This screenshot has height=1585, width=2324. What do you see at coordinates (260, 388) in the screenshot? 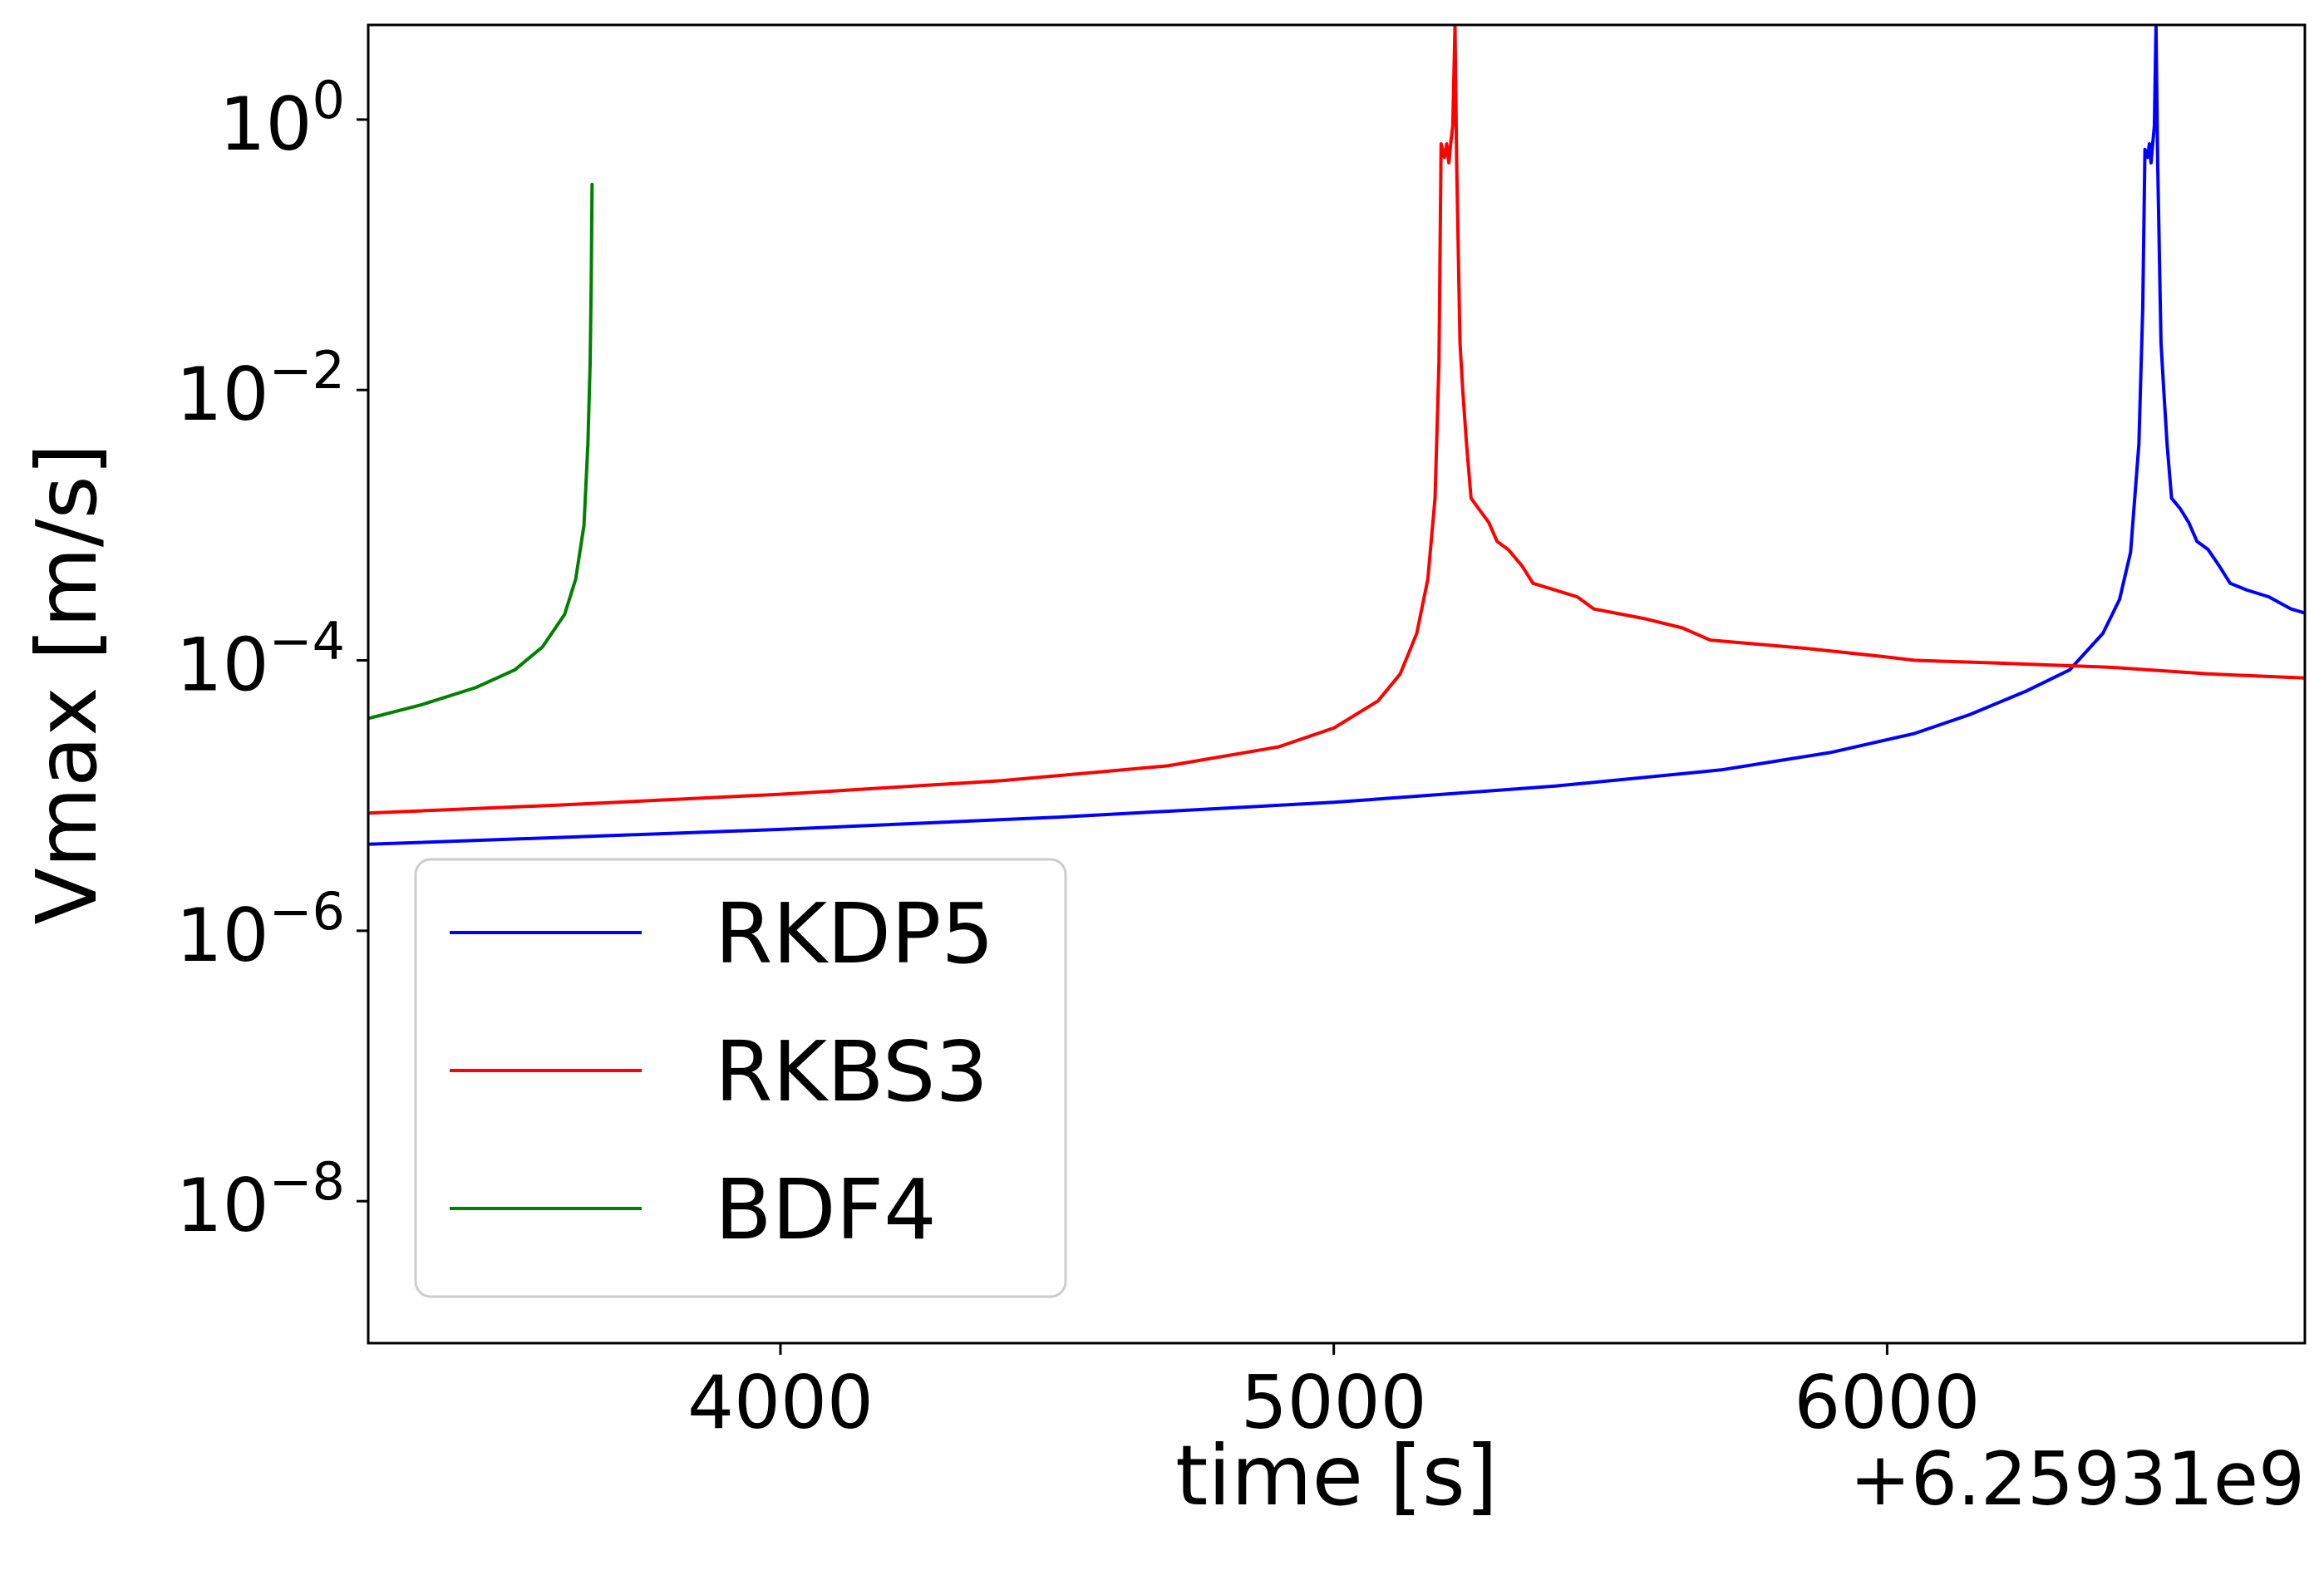
I see `y-tick-label: 10⁻²` at bounding box center [260, 388].